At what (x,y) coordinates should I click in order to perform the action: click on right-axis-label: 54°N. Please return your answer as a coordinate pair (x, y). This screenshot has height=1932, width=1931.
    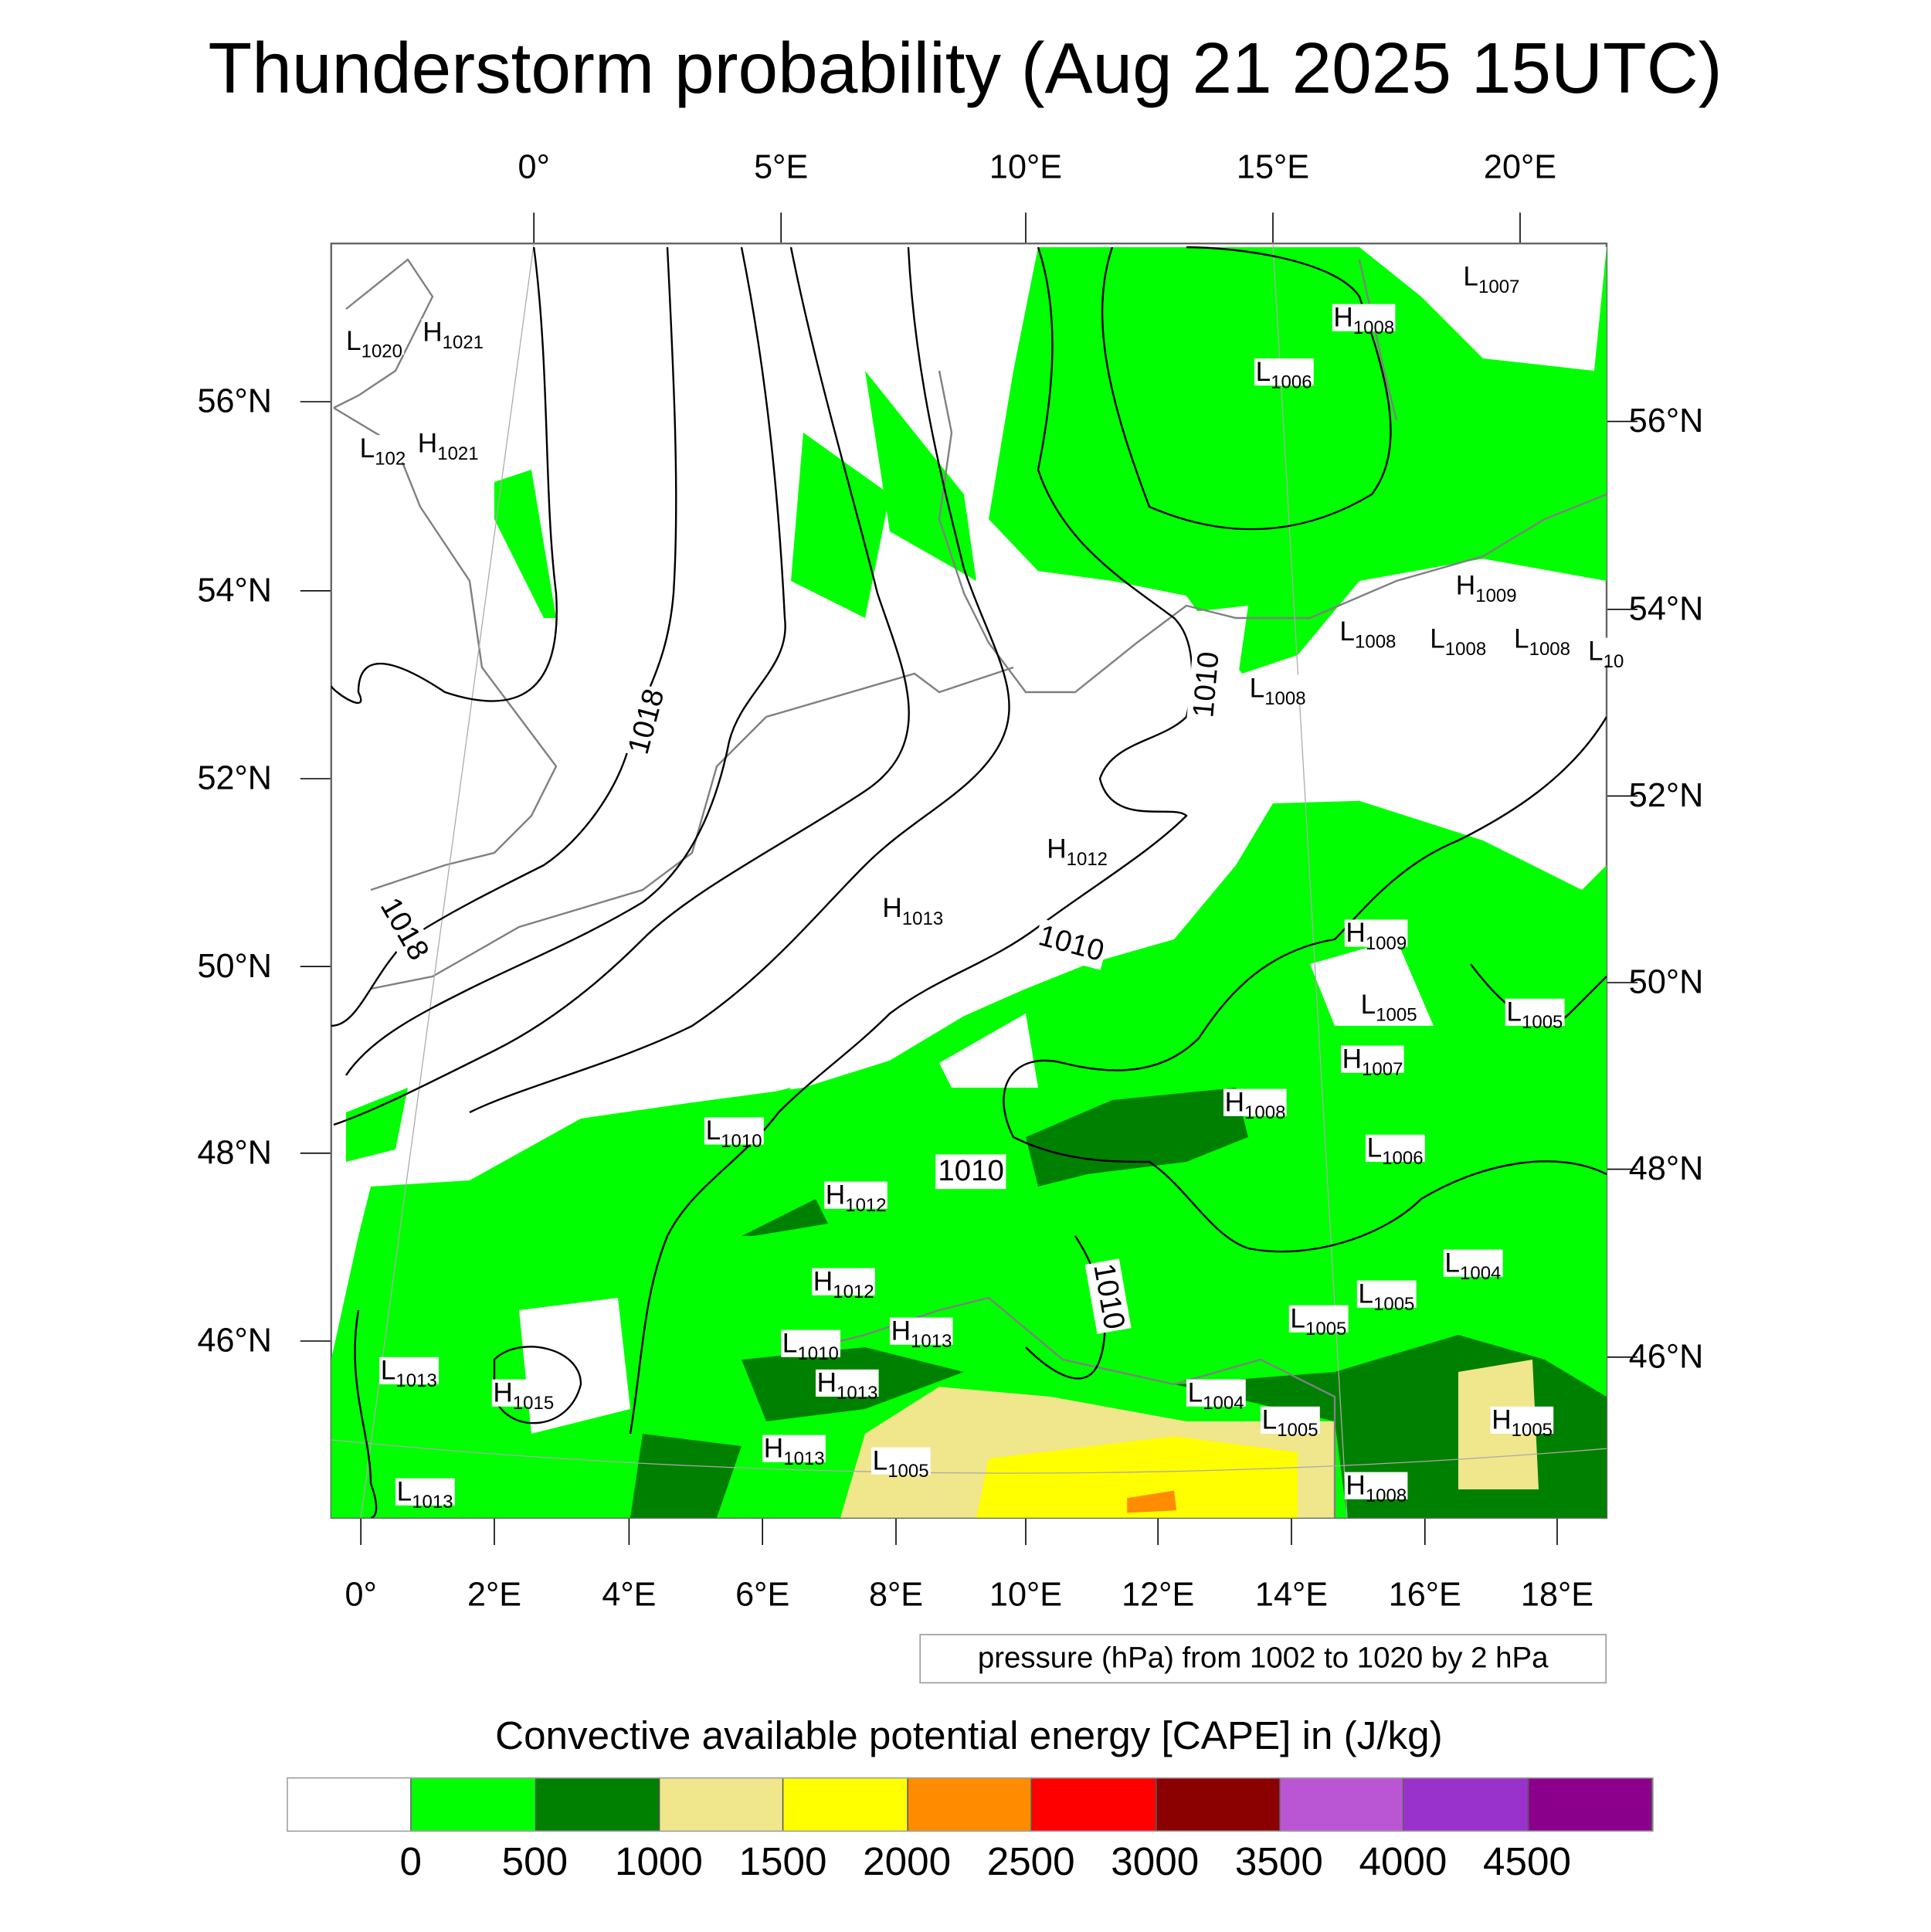
    Looking at the image, I should click on (1666, 608).